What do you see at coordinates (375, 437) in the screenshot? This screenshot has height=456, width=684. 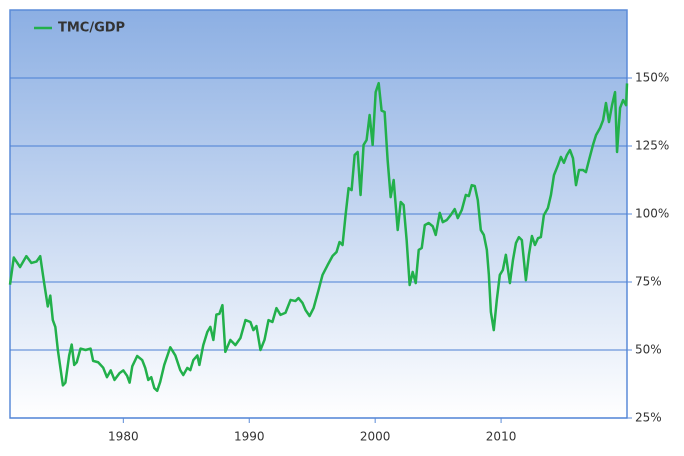 I see `x-tick-label: 2000` at bounding box center [375, 437].